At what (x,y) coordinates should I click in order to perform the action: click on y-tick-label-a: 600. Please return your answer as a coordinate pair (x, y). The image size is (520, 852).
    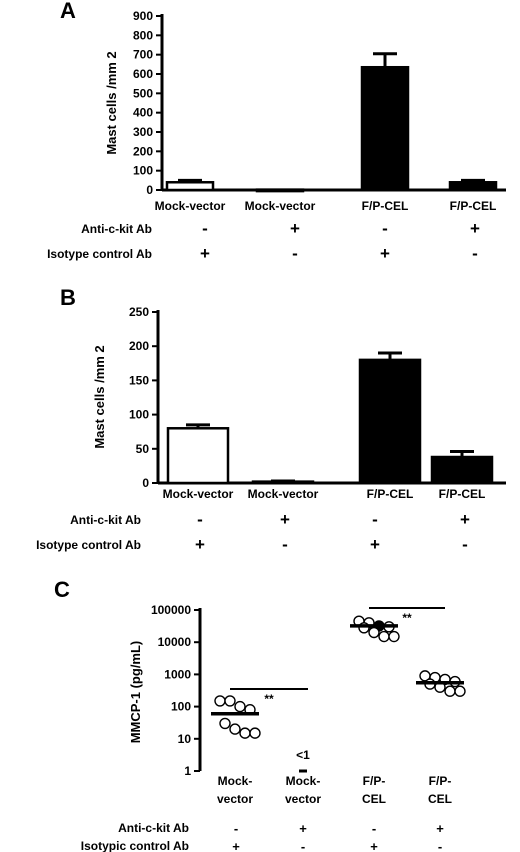
    Looking at the image, I should click on (143, 74).